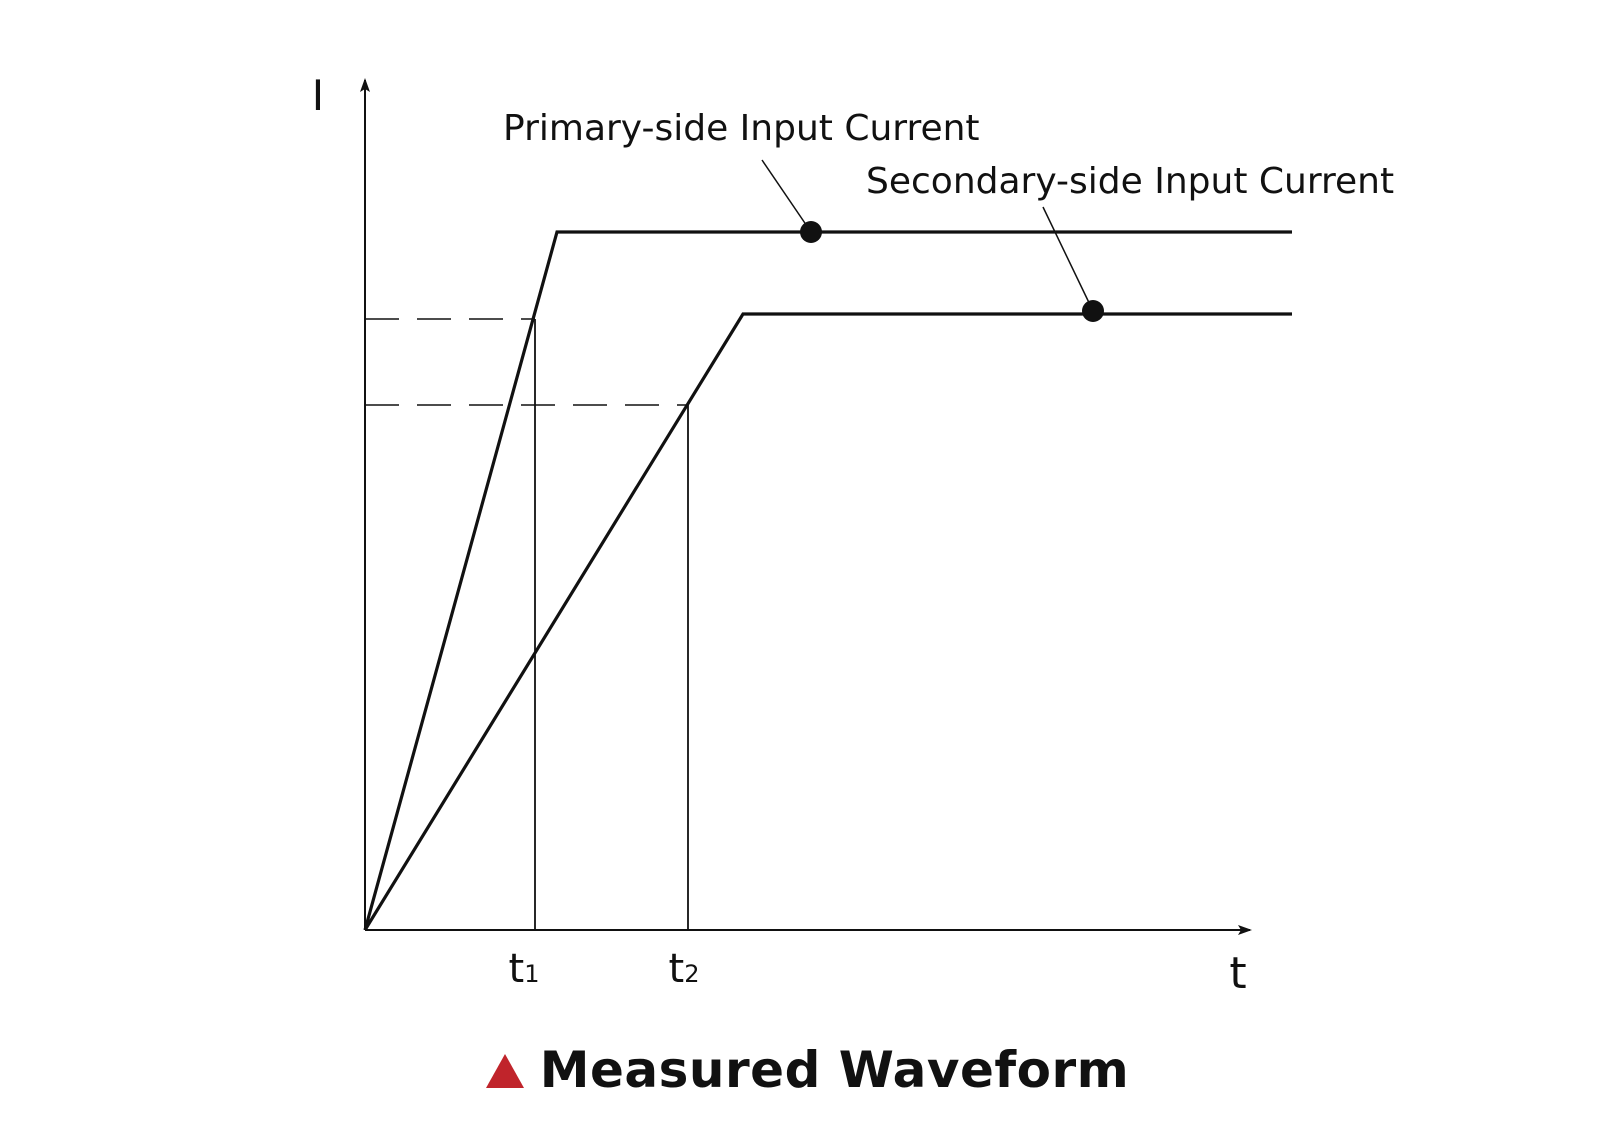  I want to click on caption: Measured Waveform, so click(807, 1070).